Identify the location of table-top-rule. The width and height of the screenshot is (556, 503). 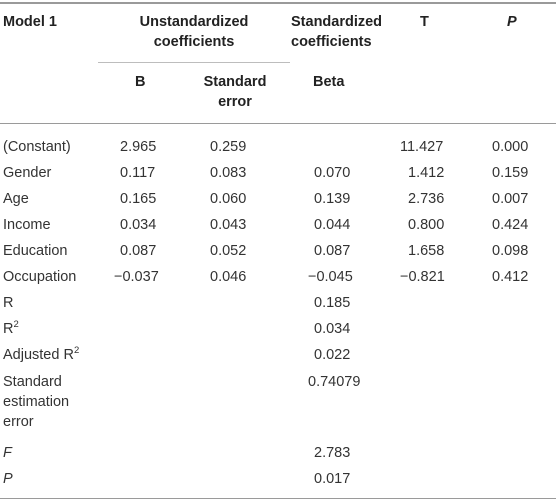
(278, 3).